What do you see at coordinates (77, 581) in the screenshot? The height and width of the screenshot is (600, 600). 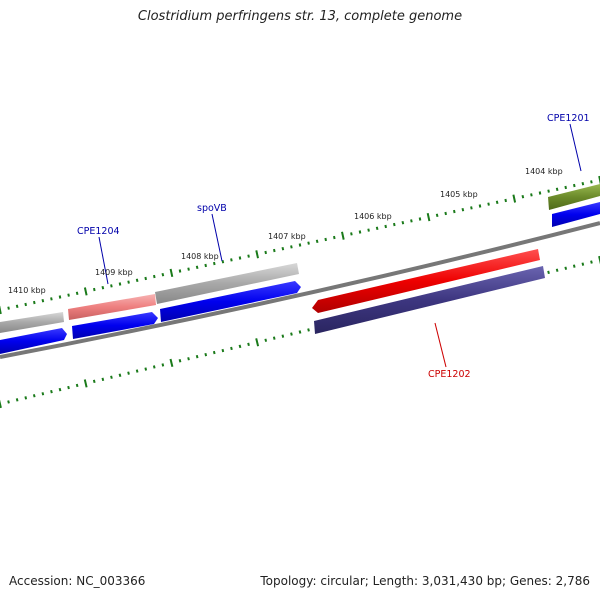 I see `accession-text: Accession: NC_003366` at bounding box center [77, 581].